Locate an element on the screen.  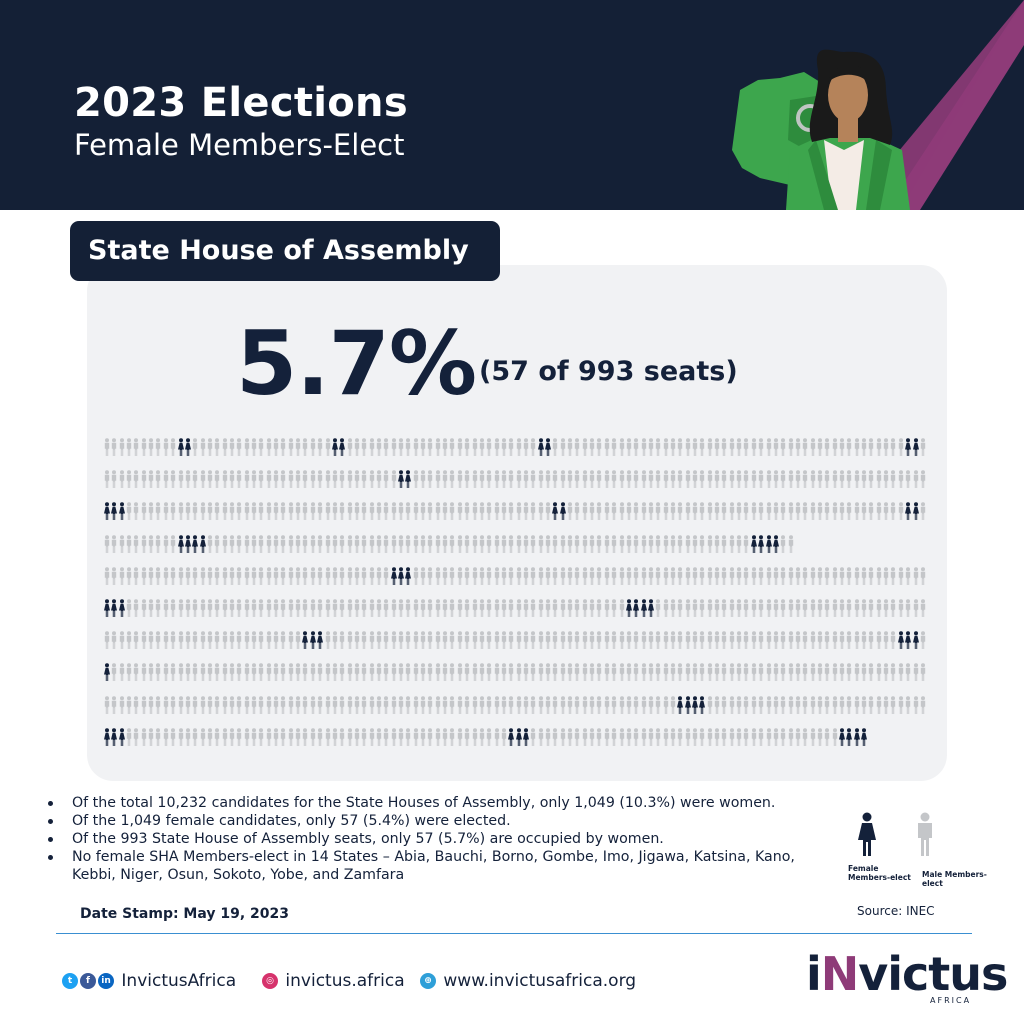
legend-male-label: Male Members-elect is located at coordinates (954, 879).